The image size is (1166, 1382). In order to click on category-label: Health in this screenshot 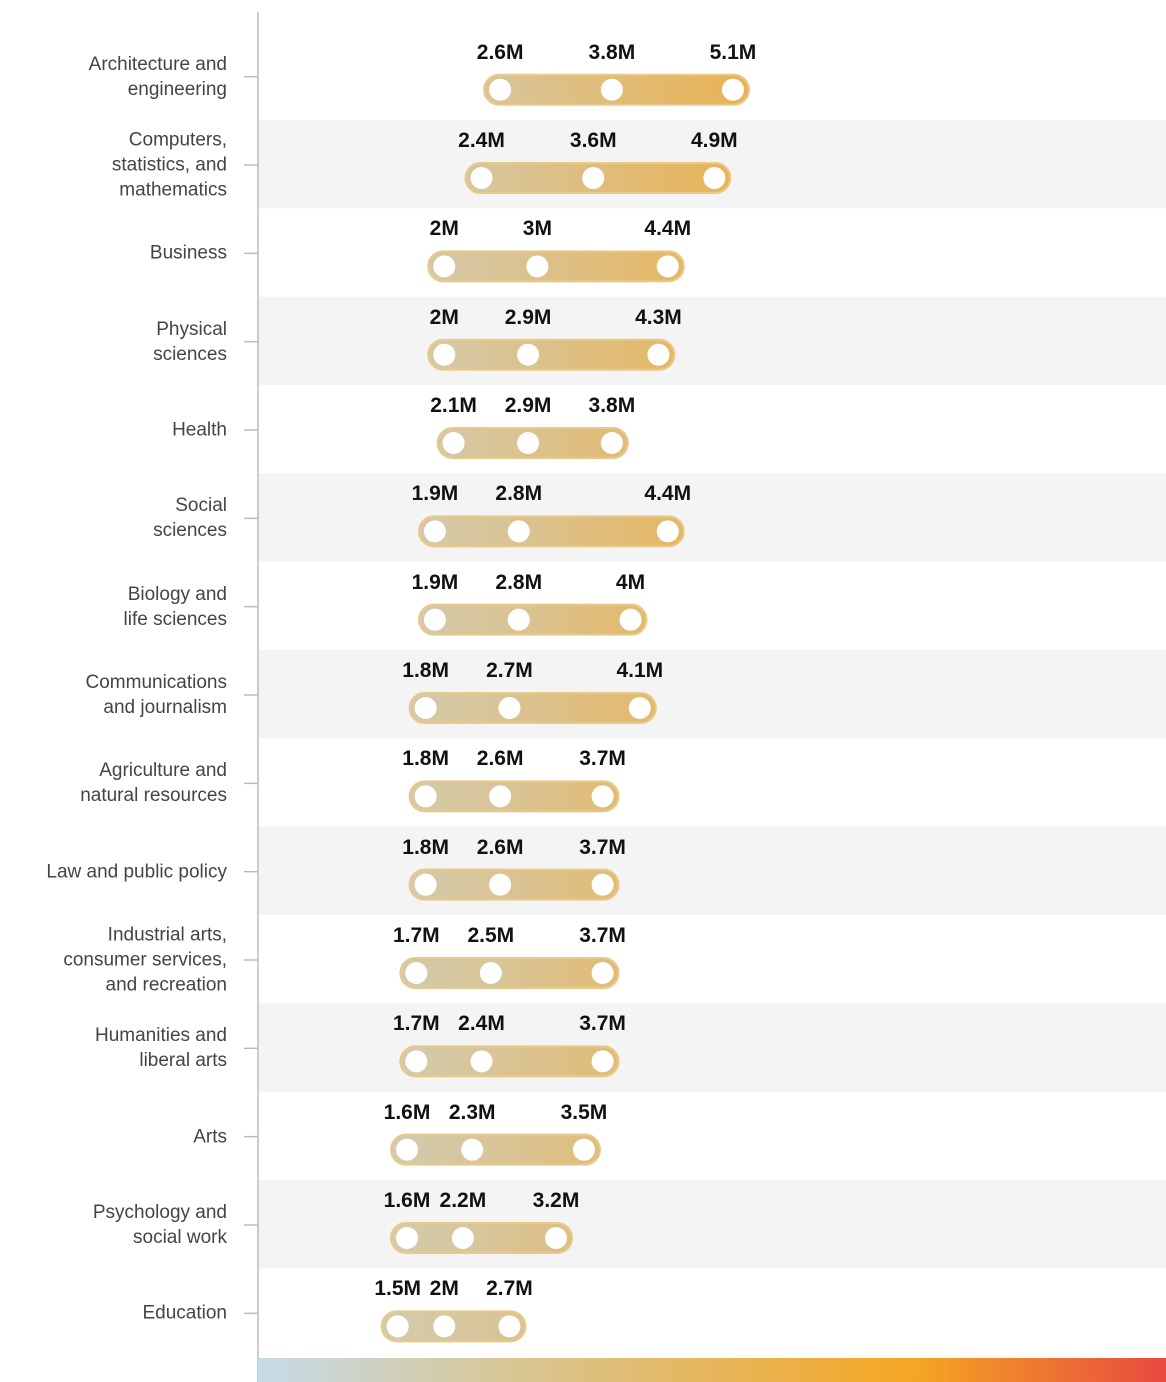, I will do `click(199, 430)`.